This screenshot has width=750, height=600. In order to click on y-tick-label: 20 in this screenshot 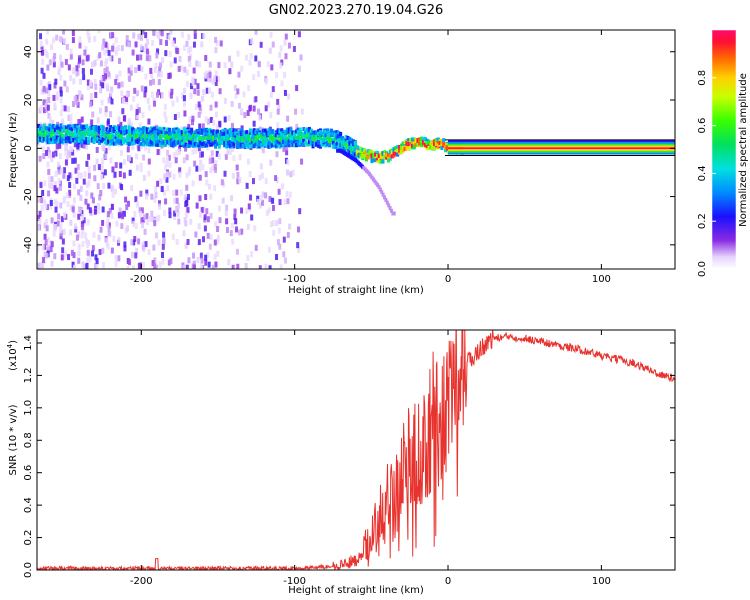, I will do `click(28, 100)`.